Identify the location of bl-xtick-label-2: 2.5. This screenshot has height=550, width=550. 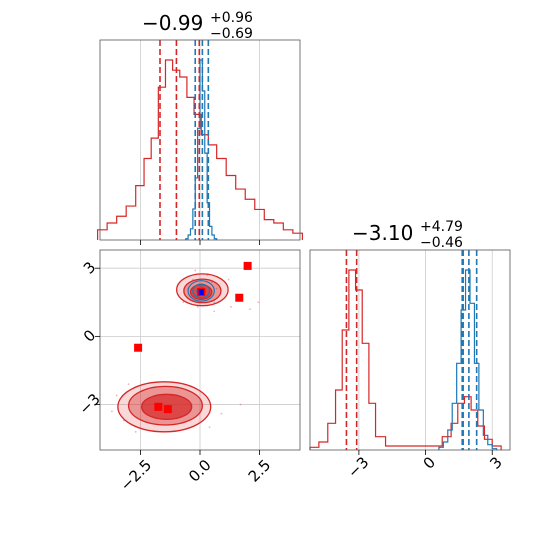
(260, 471).